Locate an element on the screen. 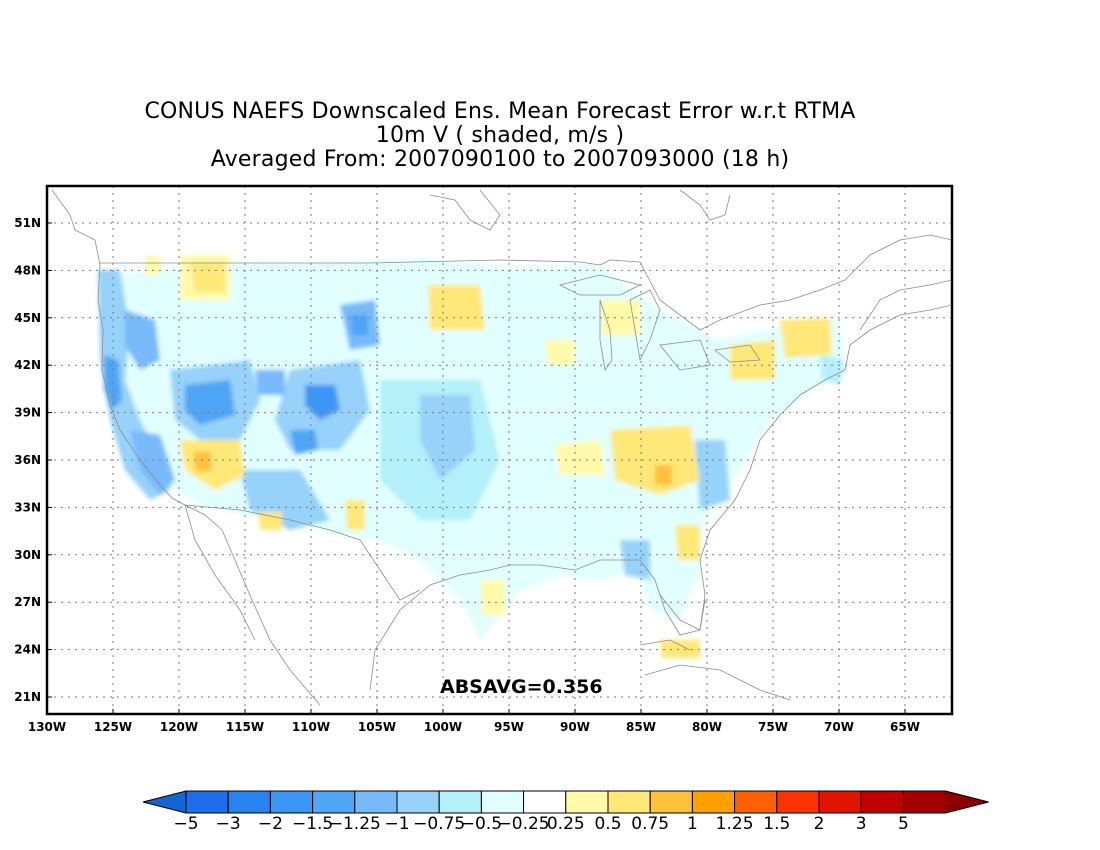 Image resolution: width=1100 pixels, height=850 pixels. colorbar-label: 2 is located at coordinates (819, 824).